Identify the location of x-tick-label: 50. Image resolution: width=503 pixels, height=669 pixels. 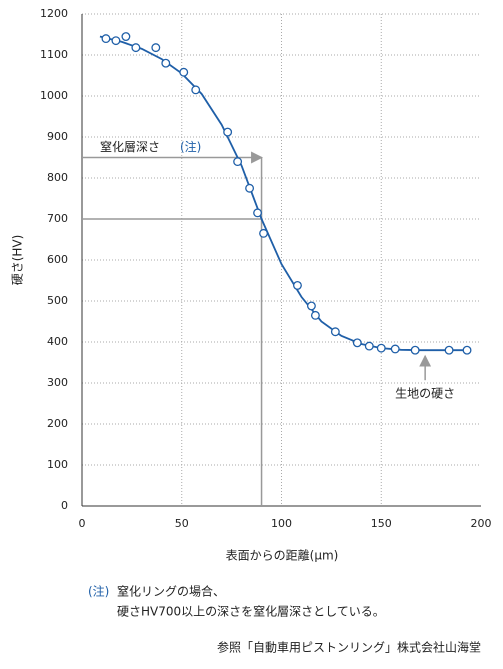
(182, 523).